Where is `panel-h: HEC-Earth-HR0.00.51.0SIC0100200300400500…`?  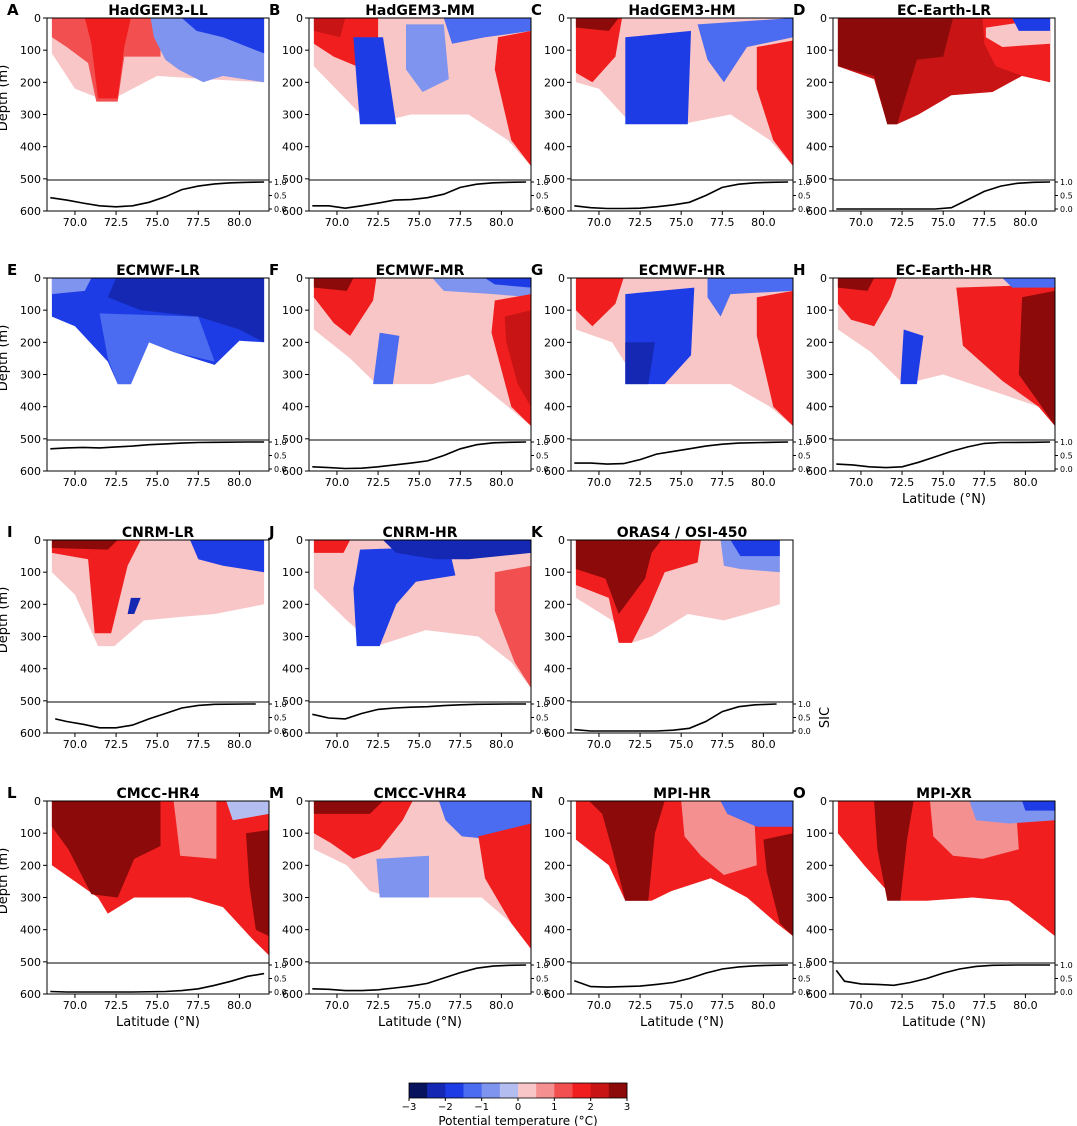
panel-h: HEC-Earth-HR0.00.51.0SIC0100200300400500… is located at coordinates (933, 384).